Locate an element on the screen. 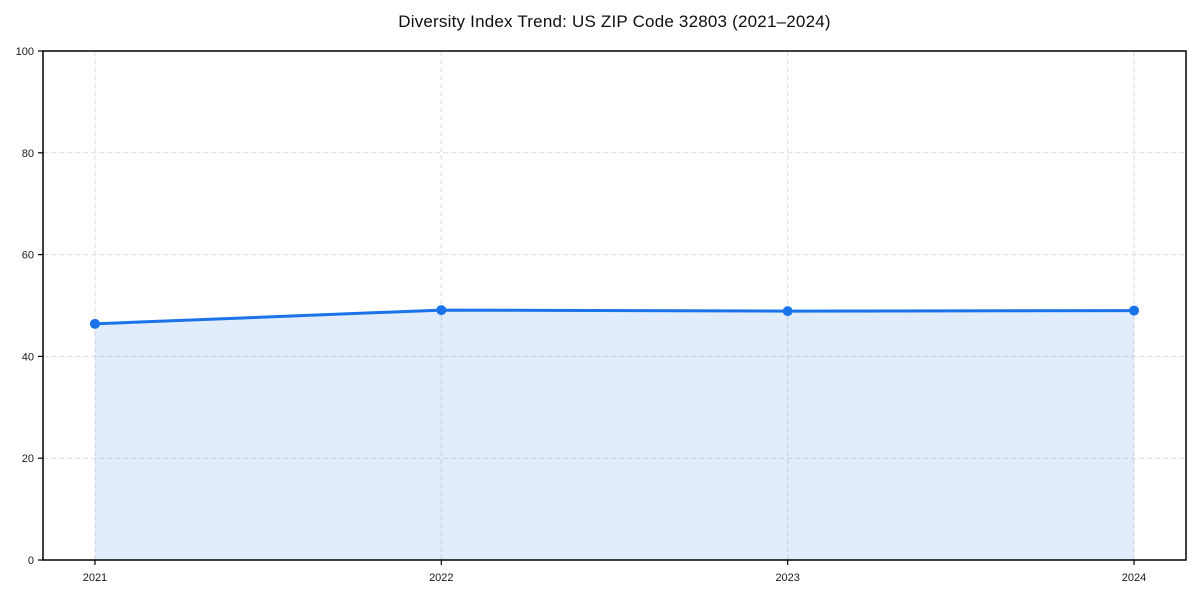  x-tick-label: 2024 is located at coordinates (1134, 578).